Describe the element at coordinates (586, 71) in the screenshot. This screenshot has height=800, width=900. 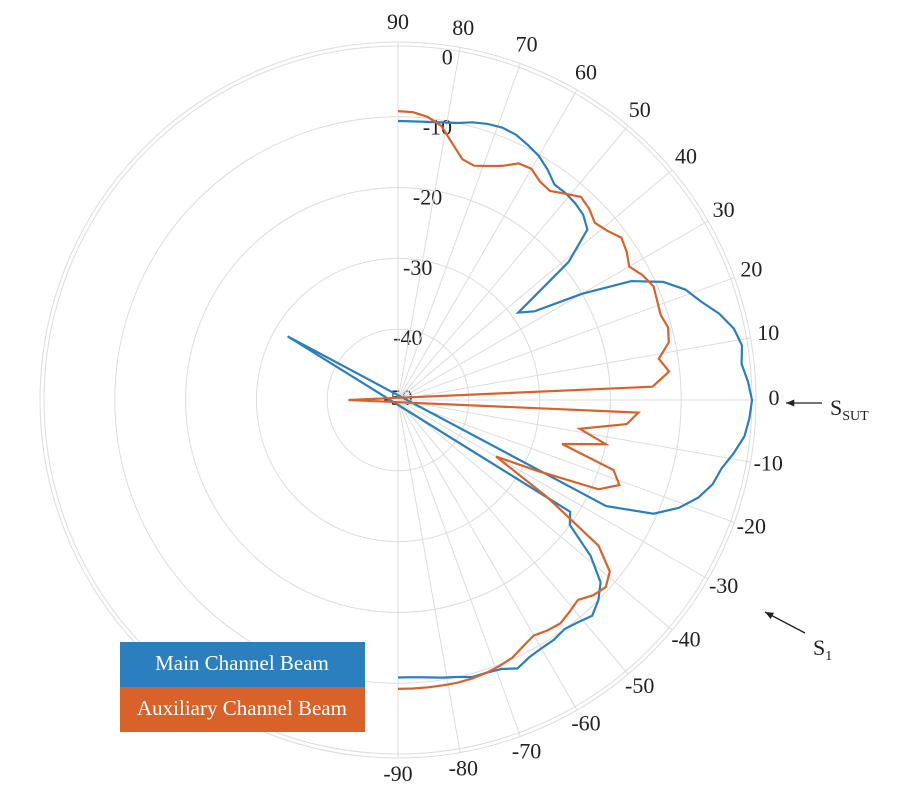
I see `theta-tick-label: 60` at that location.